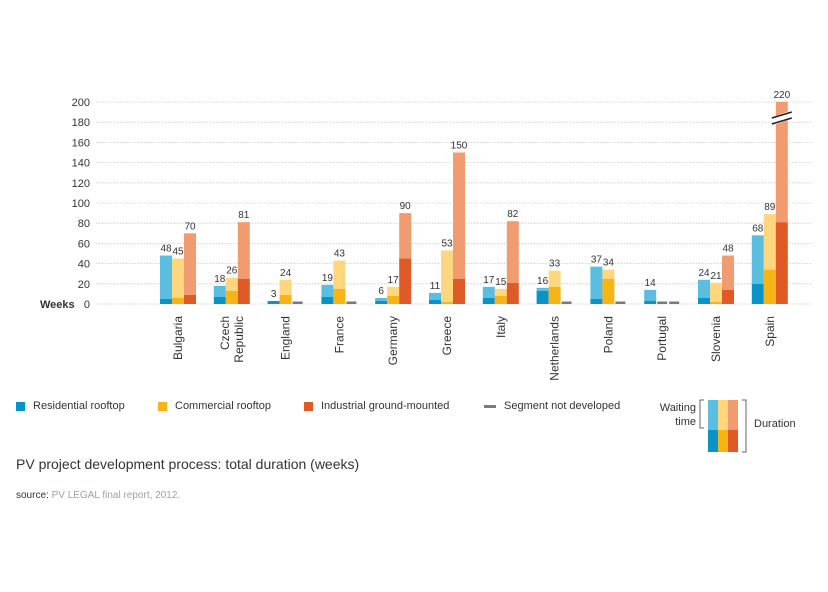  What do you see at coordinates (285, 299) in the screenshot?
I see `bar-remaining-england-commercial-rooftop` at bounding box center [285, 299].